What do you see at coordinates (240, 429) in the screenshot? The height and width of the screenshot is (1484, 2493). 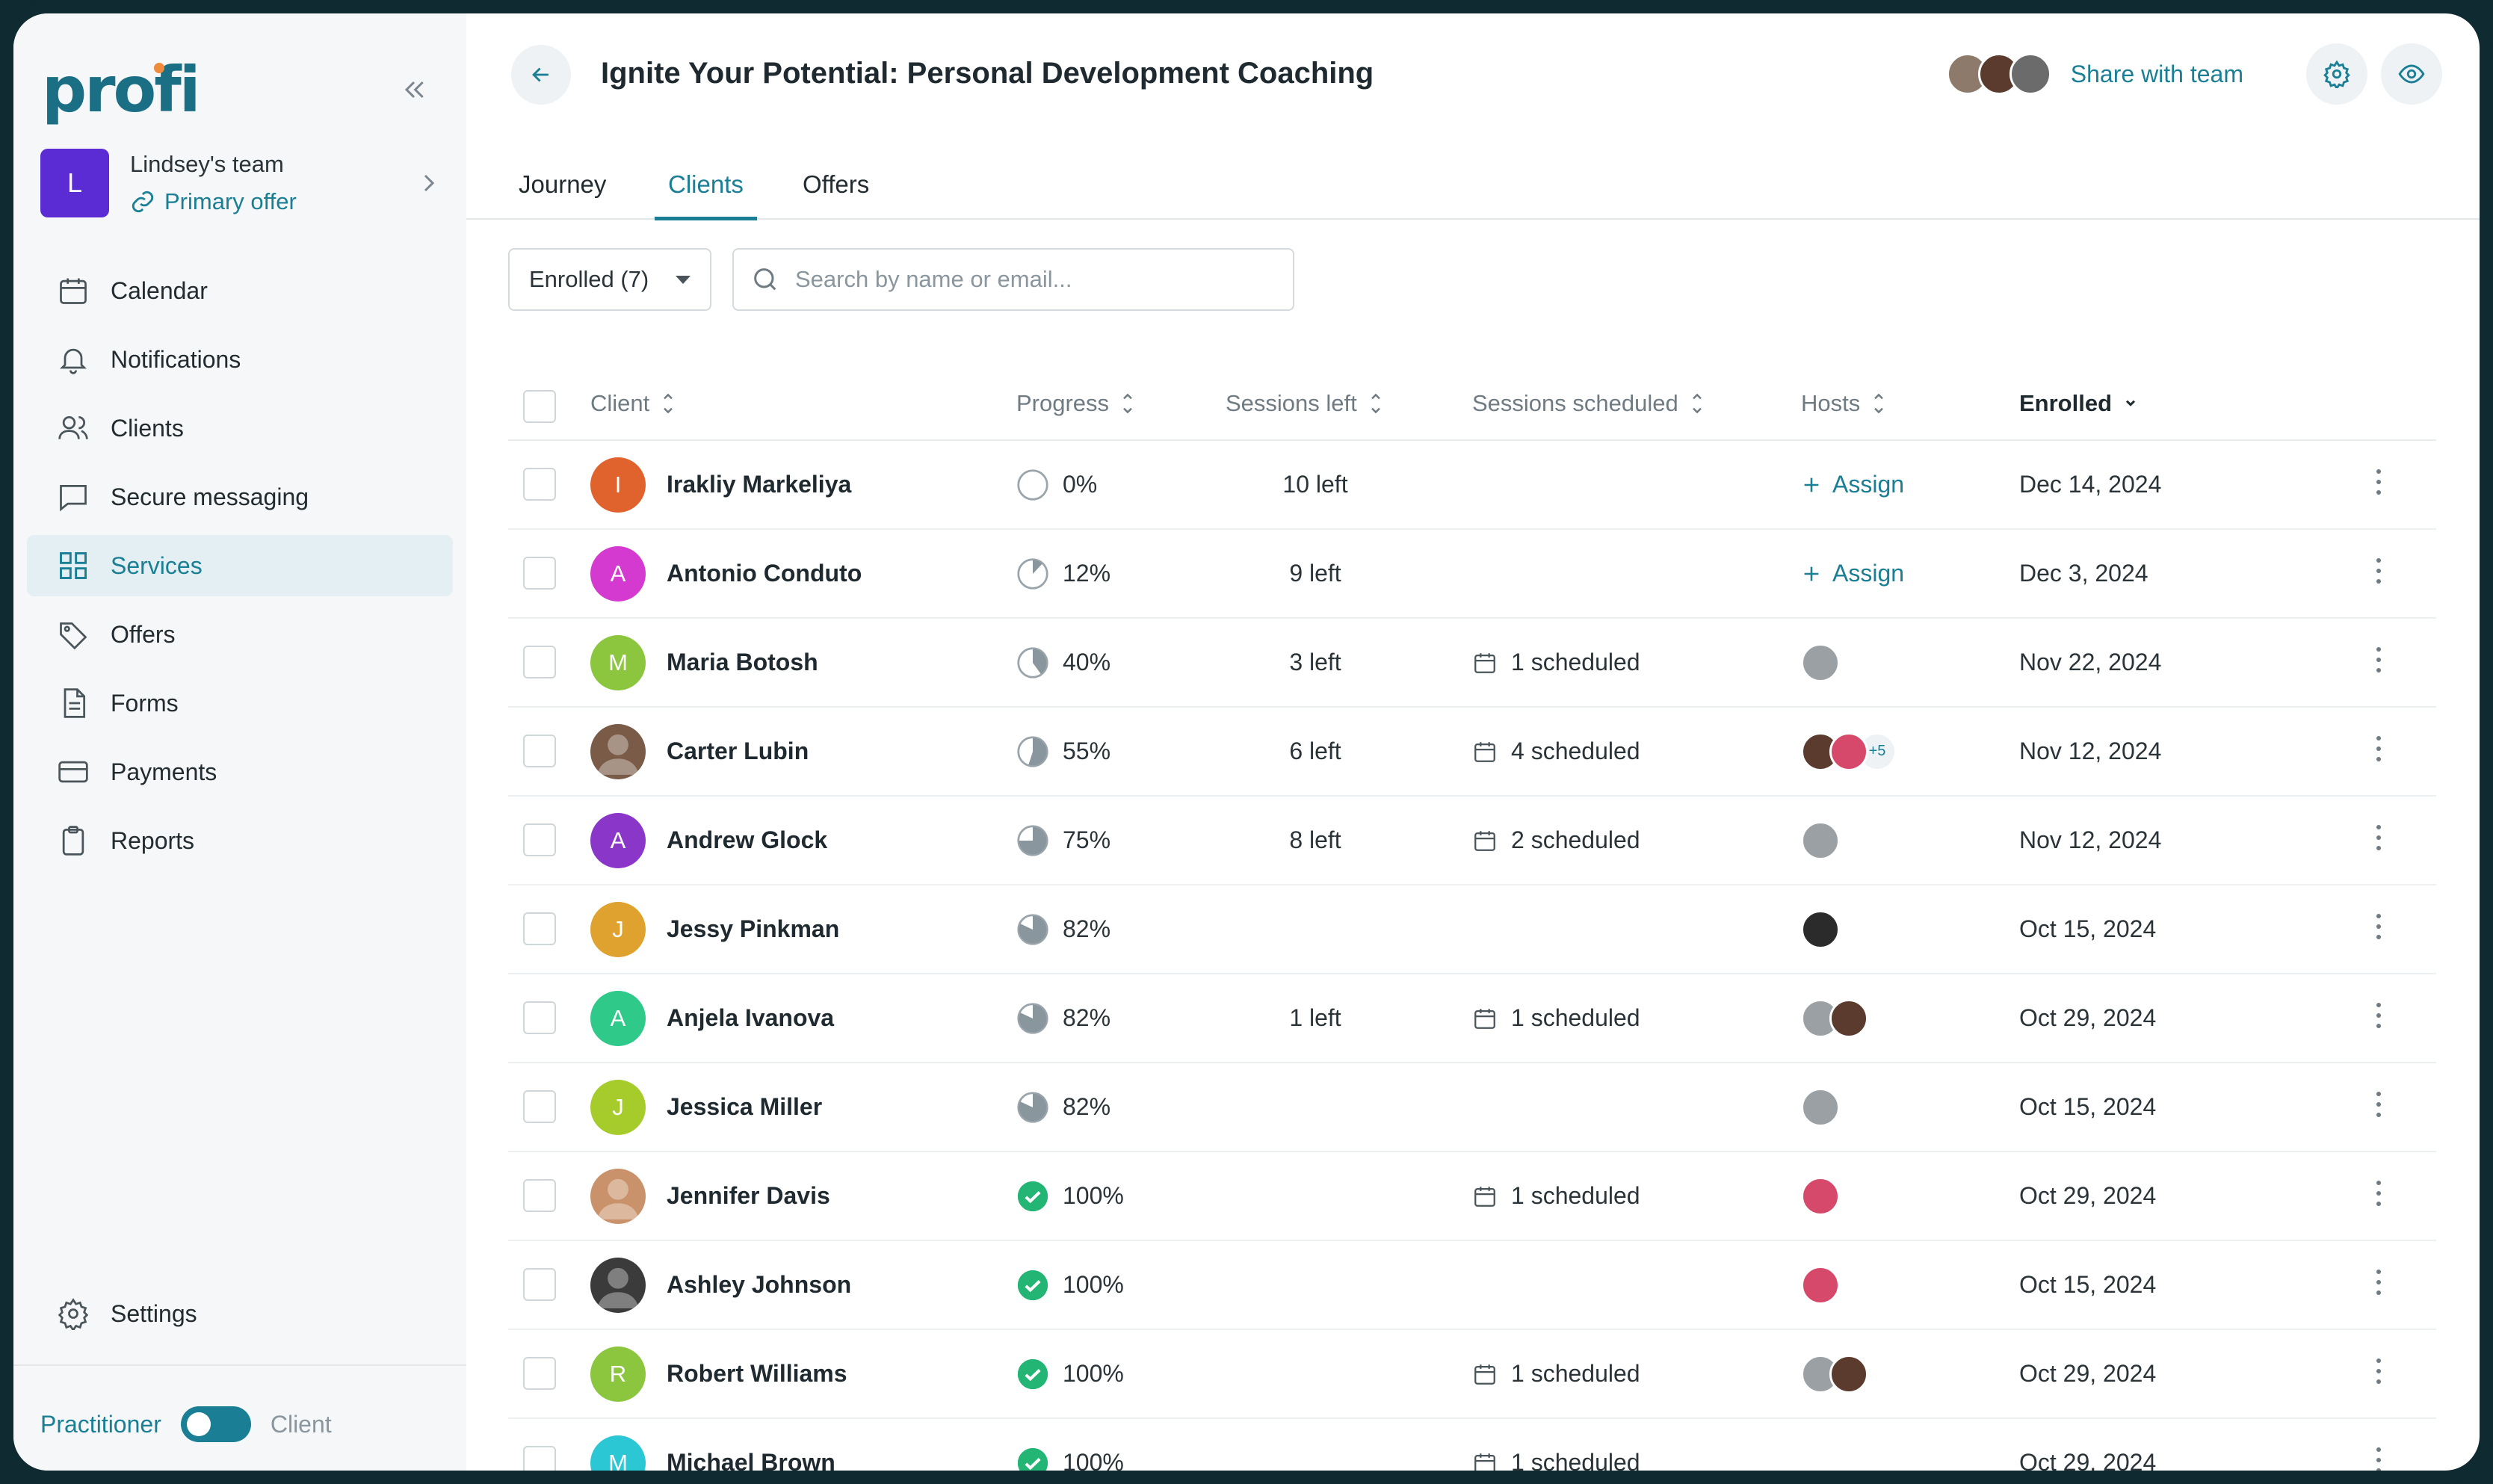 I see `sidebar-item-clients: Clients` at bounding box center [240, 429].